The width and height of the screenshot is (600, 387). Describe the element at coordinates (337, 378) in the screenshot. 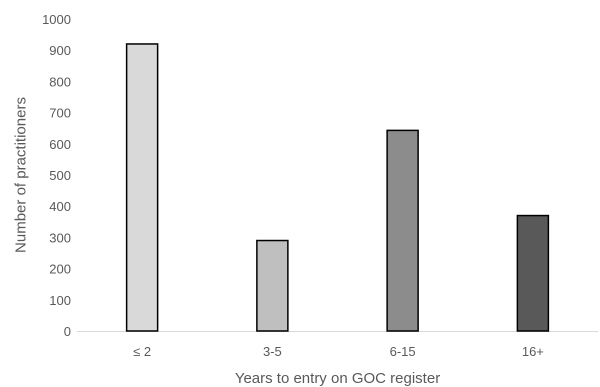

I see `x-axis-title: Years to entry on GOC register` at that location.